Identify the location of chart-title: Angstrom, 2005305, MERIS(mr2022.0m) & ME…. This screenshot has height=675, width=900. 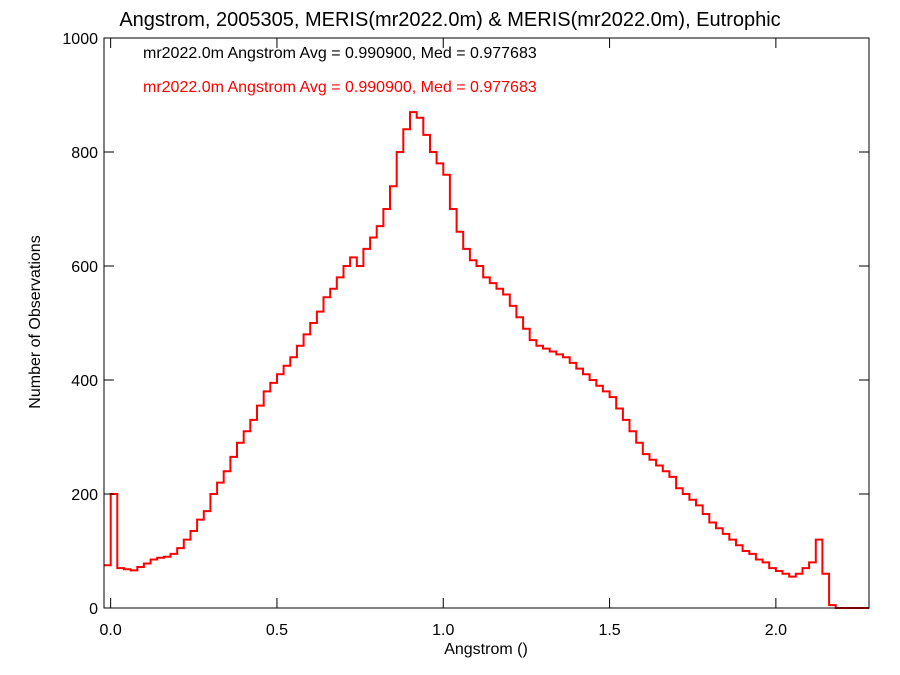
(449, 20).